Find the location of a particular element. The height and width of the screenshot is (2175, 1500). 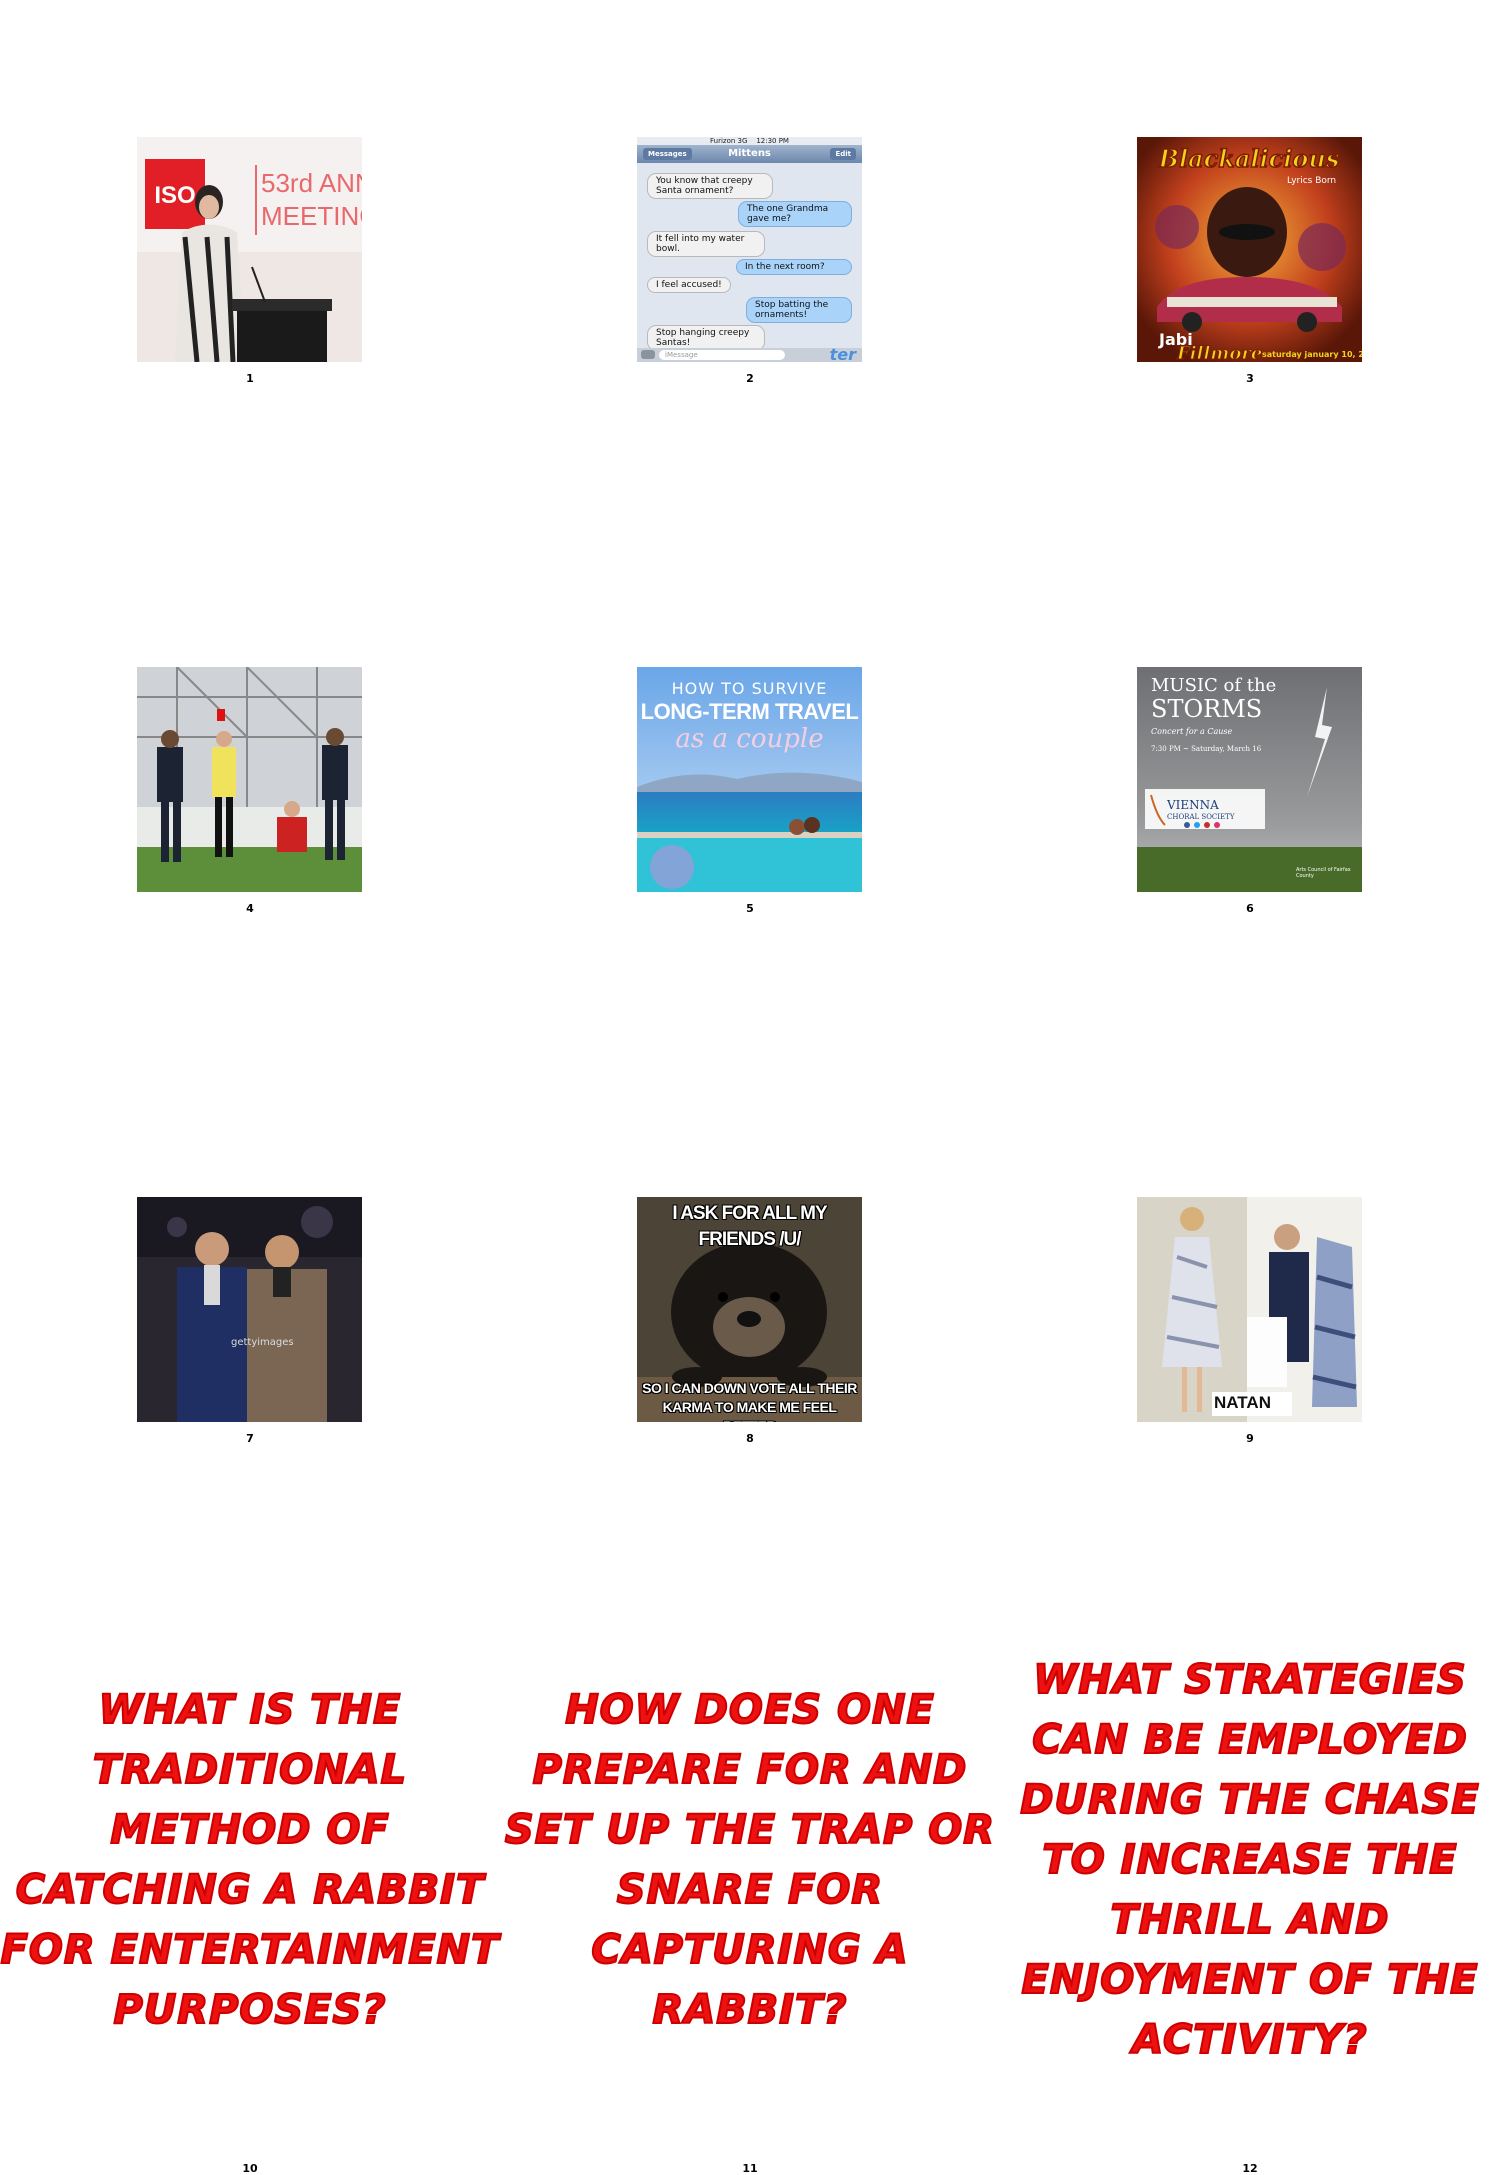

cell-number: 7 is located at coordinates (250, 1438).